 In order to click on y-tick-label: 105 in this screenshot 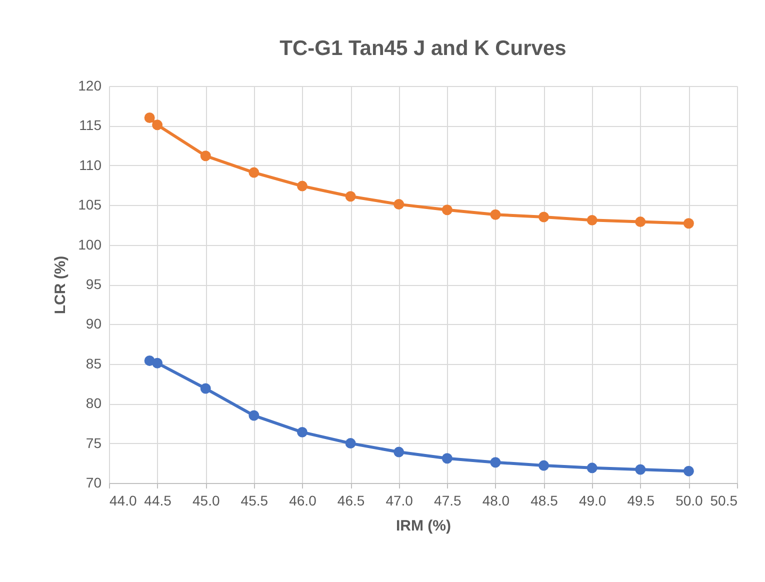, I will do `click(90, 204)`.